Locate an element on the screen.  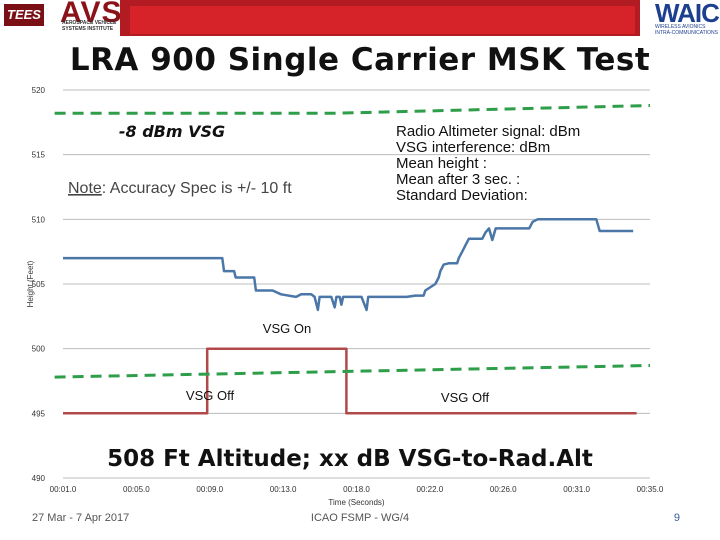
footer-center: ICAO FSMP - WG/4 is located at coordinates (360, 518).